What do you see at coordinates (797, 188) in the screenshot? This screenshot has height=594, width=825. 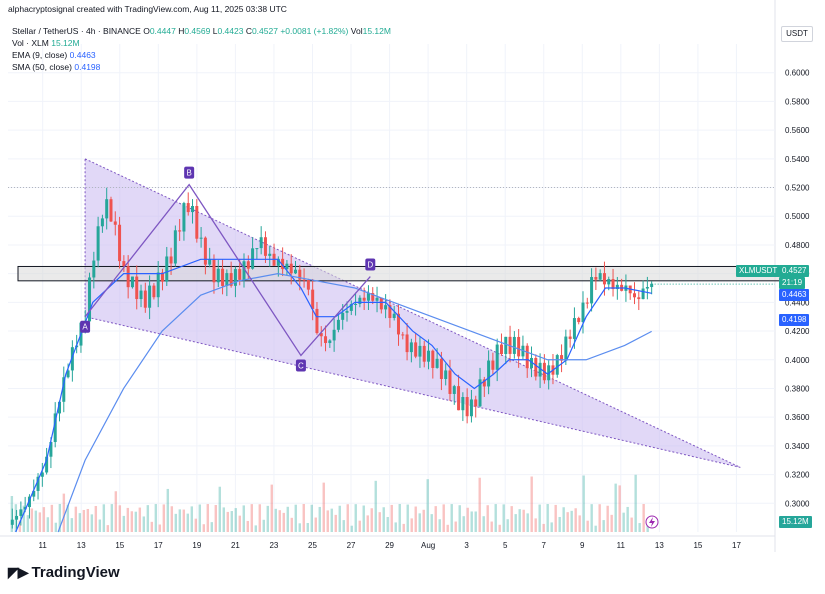 I see `y-tick-label: 0.5200` at bounding box center [797, 188].